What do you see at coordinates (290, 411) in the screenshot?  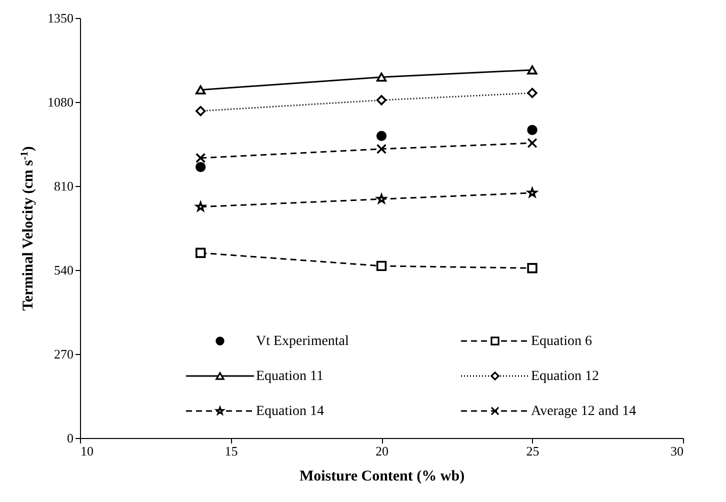 I see `legend-label: Equation 14` at bounding box center [290, 411].